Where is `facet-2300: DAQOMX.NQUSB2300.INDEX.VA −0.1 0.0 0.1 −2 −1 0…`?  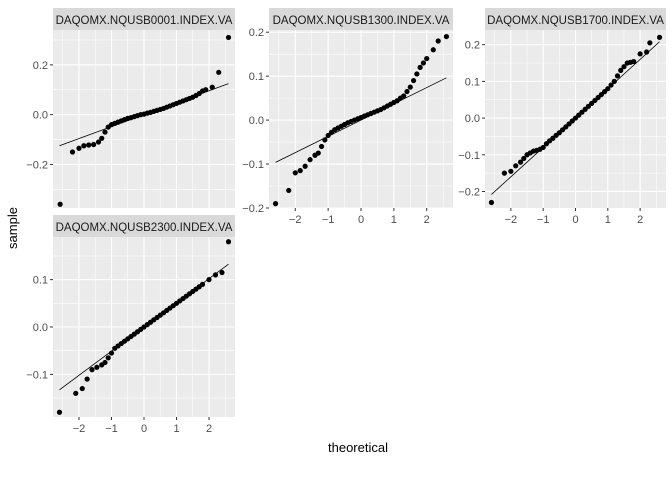
facet-2300: DAQOMX.NQUSB2300.INDEX.VA −0.1 0.0 0.1 −2 −1 0… is located at coordinates (130, 325).